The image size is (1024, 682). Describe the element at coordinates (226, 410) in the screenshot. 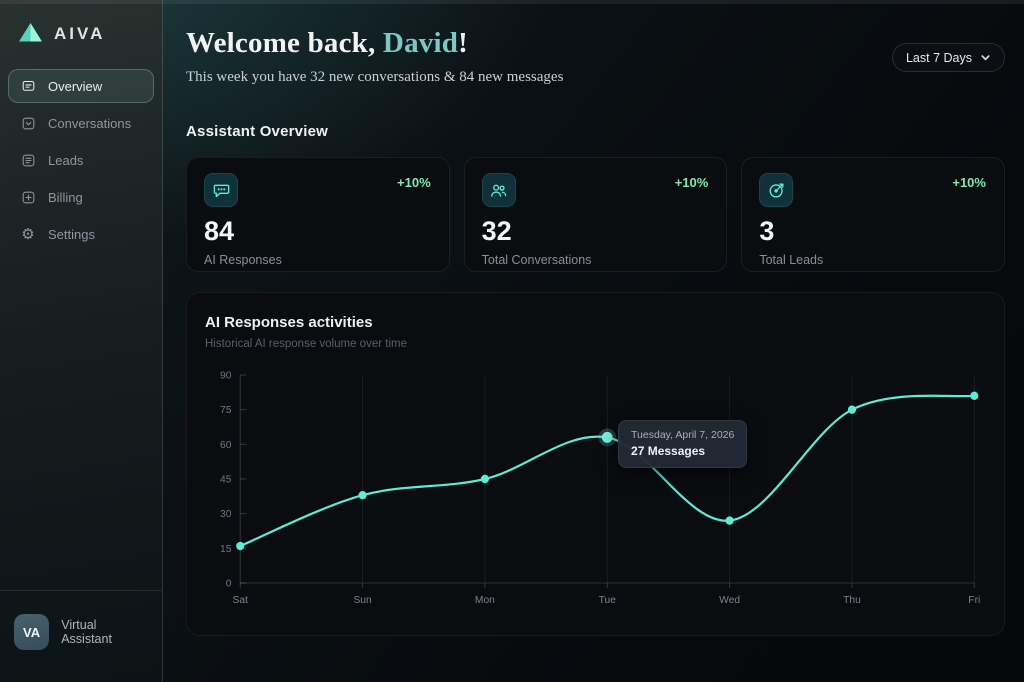

I see `y-tick-label: 75` at that location.